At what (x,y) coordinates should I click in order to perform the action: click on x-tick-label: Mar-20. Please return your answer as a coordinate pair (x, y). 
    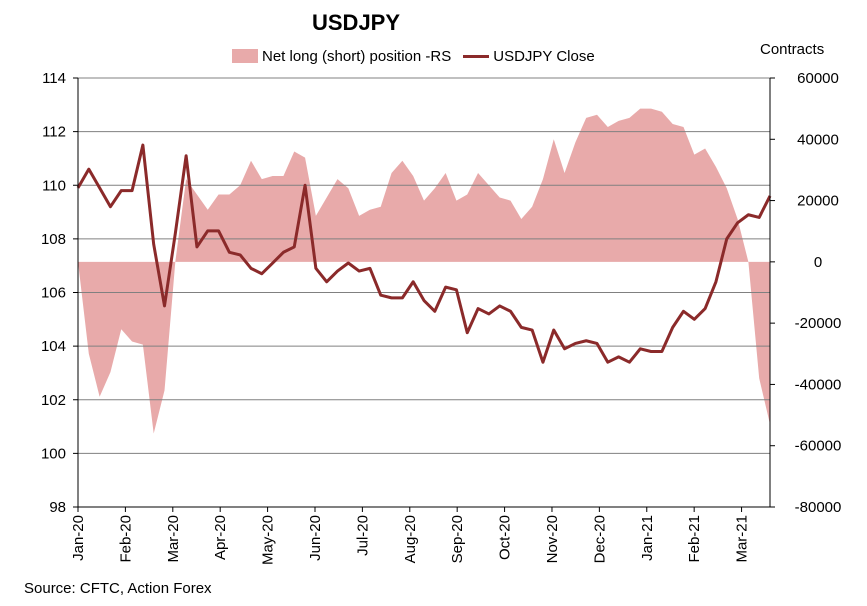
    Looking at the image, I should click on (173, 539).